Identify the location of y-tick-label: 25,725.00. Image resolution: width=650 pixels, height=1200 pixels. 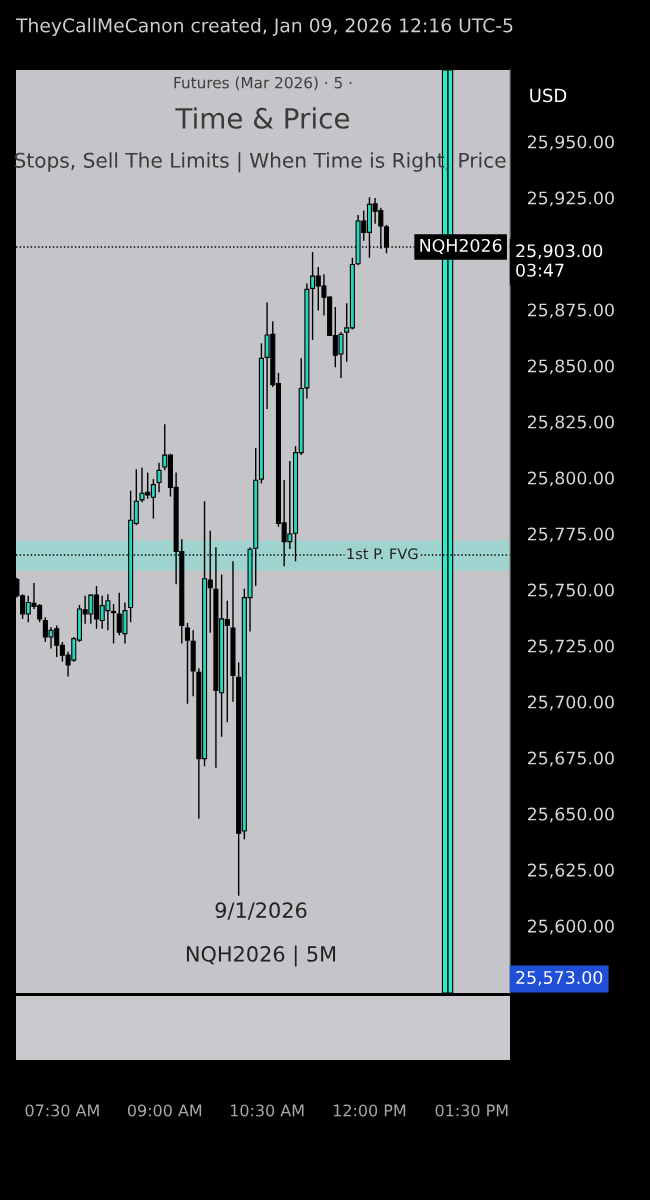
(570, 647).